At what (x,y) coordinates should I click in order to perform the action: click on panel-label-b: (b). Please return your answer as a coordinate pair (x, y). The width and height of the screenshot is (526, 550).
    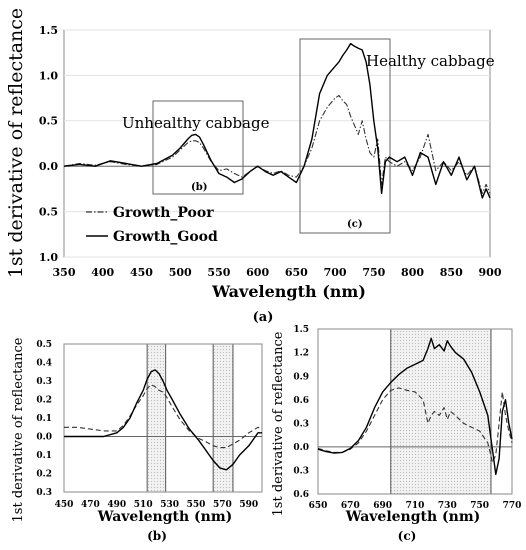
    Looking at the image, I should click on (157, 536).